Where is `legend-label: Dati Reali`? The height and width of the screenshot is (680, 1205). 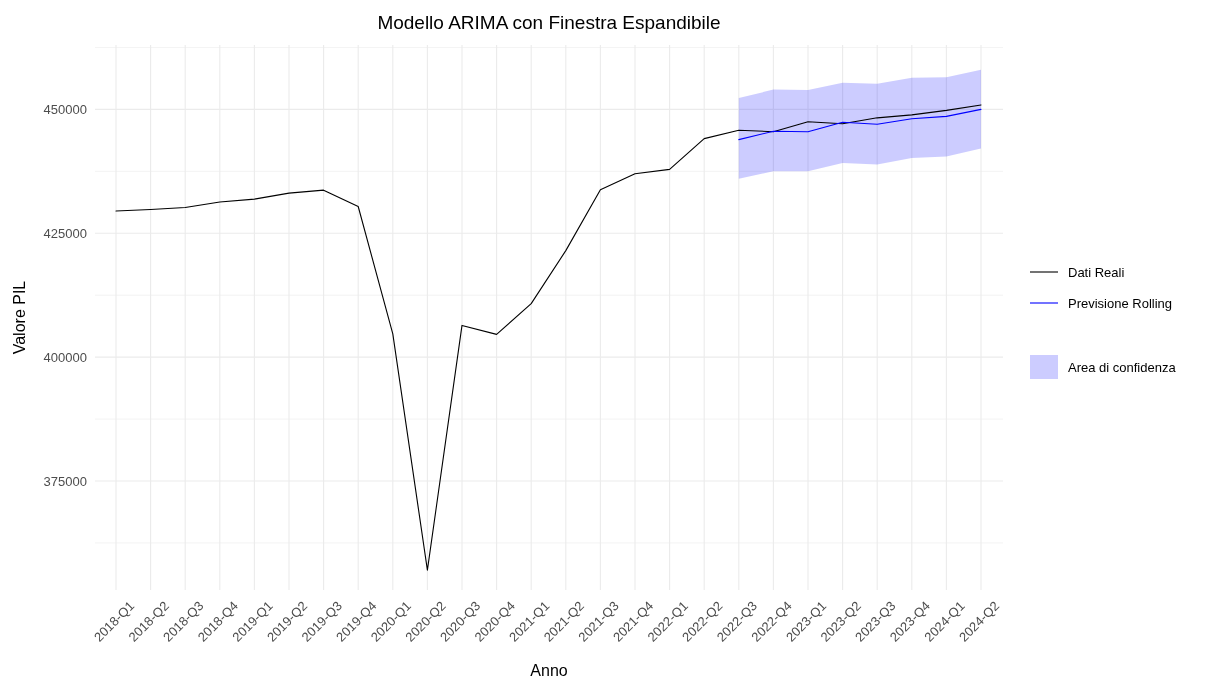
legend-label: Dati Reali is located at coordinates (1096, 272).